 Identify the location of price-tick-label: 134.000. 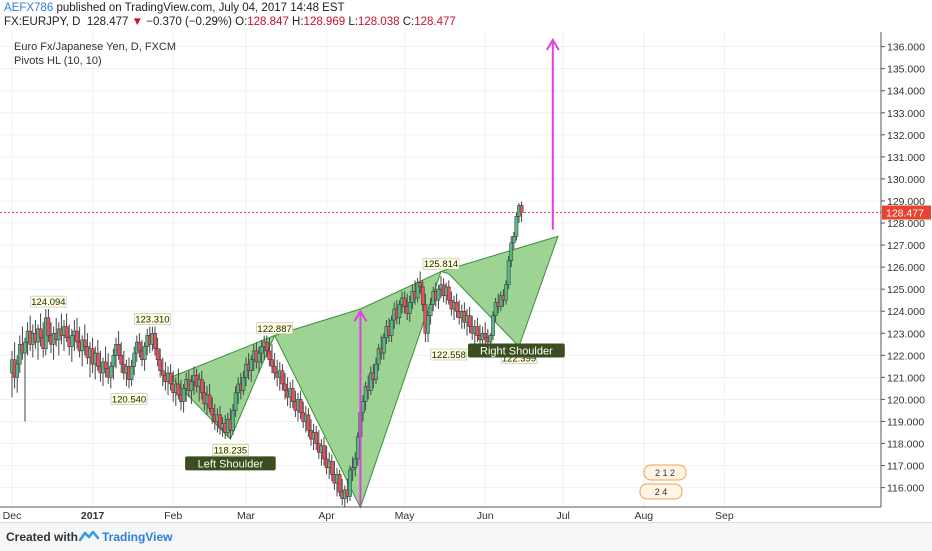
(906, 92).